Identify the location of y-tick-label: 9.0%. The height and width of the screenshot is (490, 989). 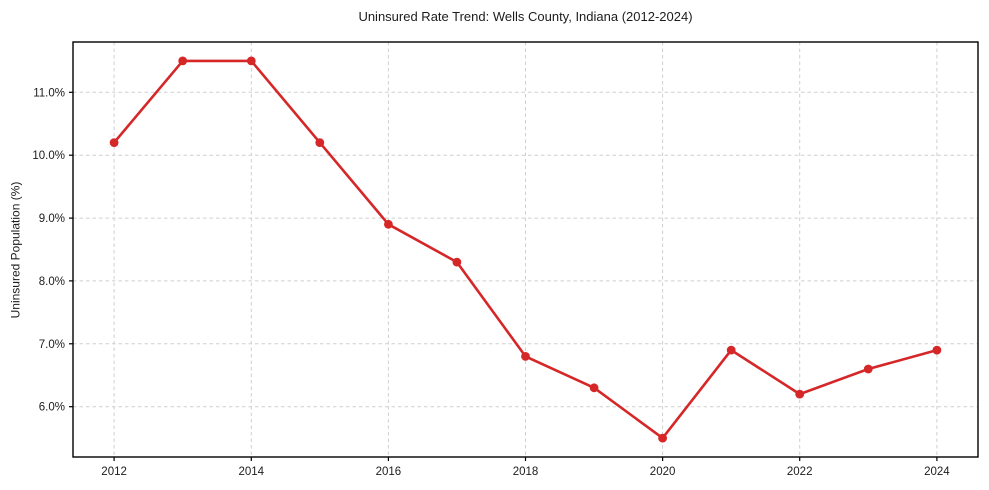
(52, 219).